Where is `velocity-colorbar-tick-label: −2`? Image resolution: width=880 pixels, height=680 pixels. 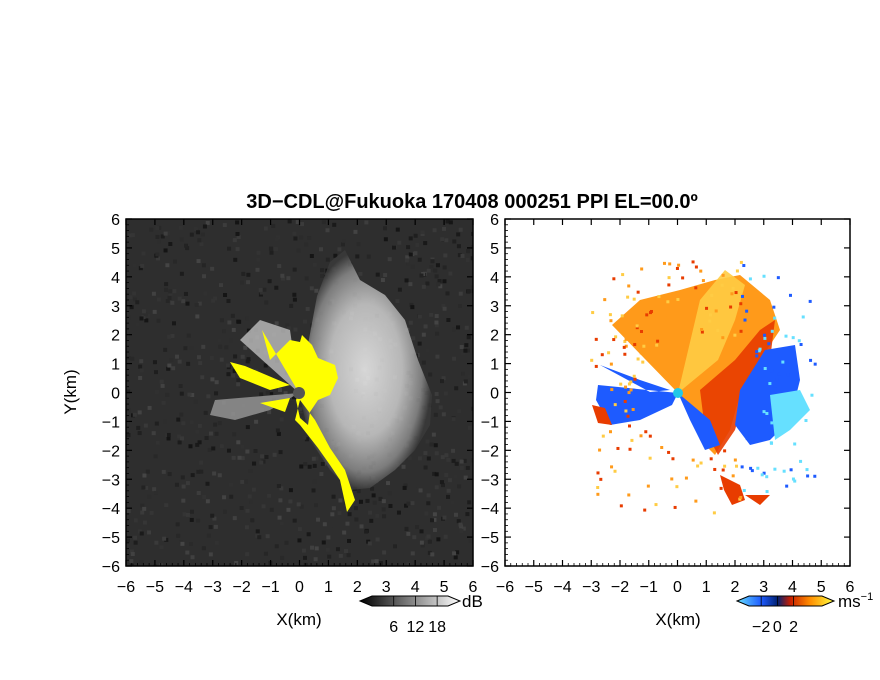 velocity-colorbar-tick-label: −2 is located at coordinates (761, 627).